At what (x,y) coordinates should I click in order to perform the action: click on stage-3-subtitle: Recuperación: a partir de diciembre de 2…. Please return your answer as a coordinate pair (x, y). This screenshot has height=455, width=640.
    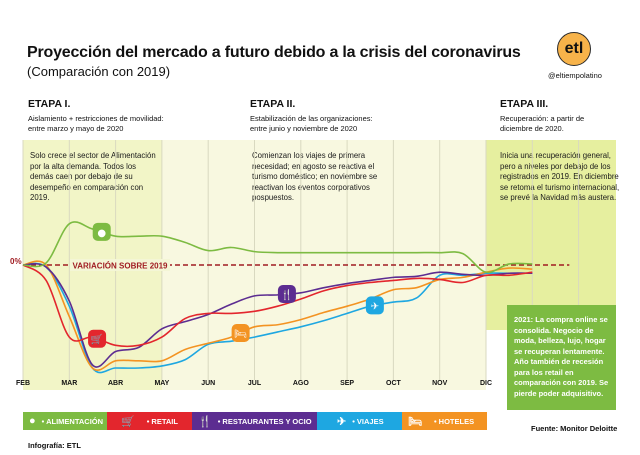
    Looking at the image, I should click on (542, 123).